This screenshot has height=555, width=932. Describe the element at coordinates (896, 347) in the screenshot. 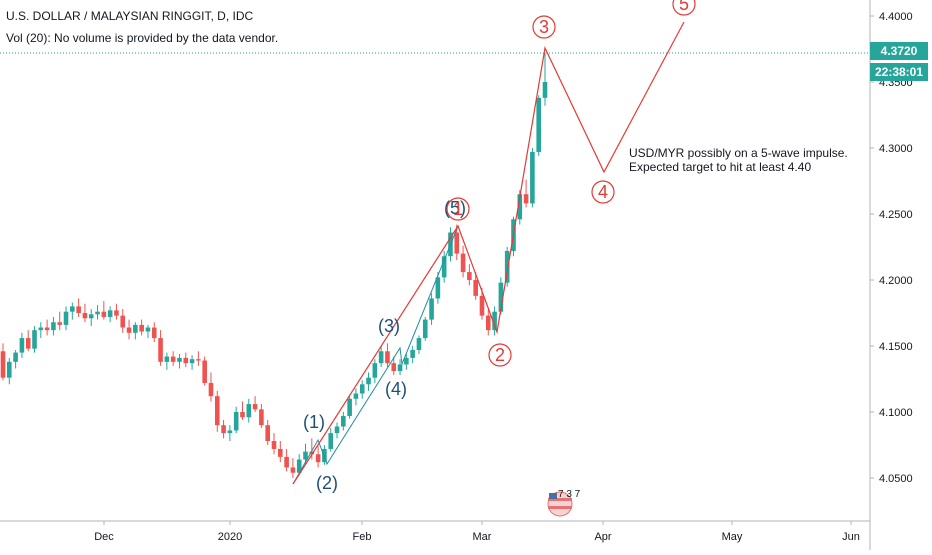

I see `price-tick-label: 4.1500` at that location.